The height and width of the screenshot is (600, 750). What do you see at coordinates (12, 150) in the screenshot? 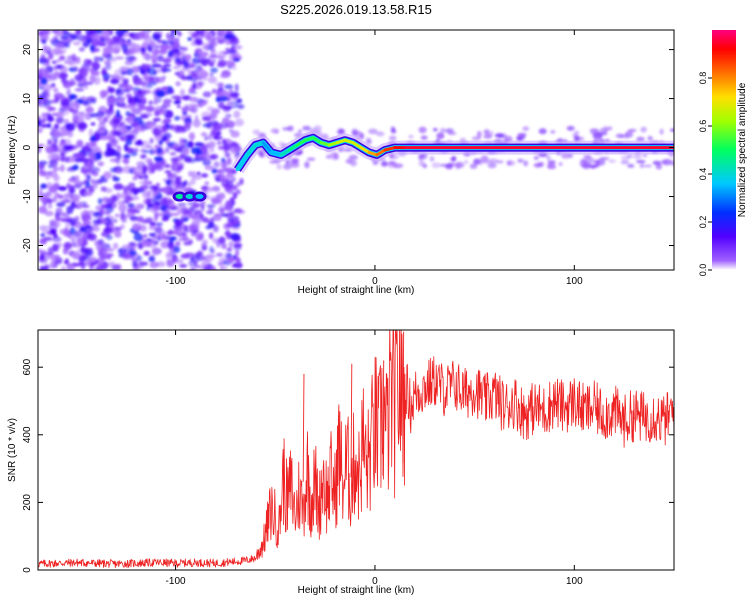
I see `spectrogram-y-axis-label: Frequency (Hz)` at bounding box center [12, 150].